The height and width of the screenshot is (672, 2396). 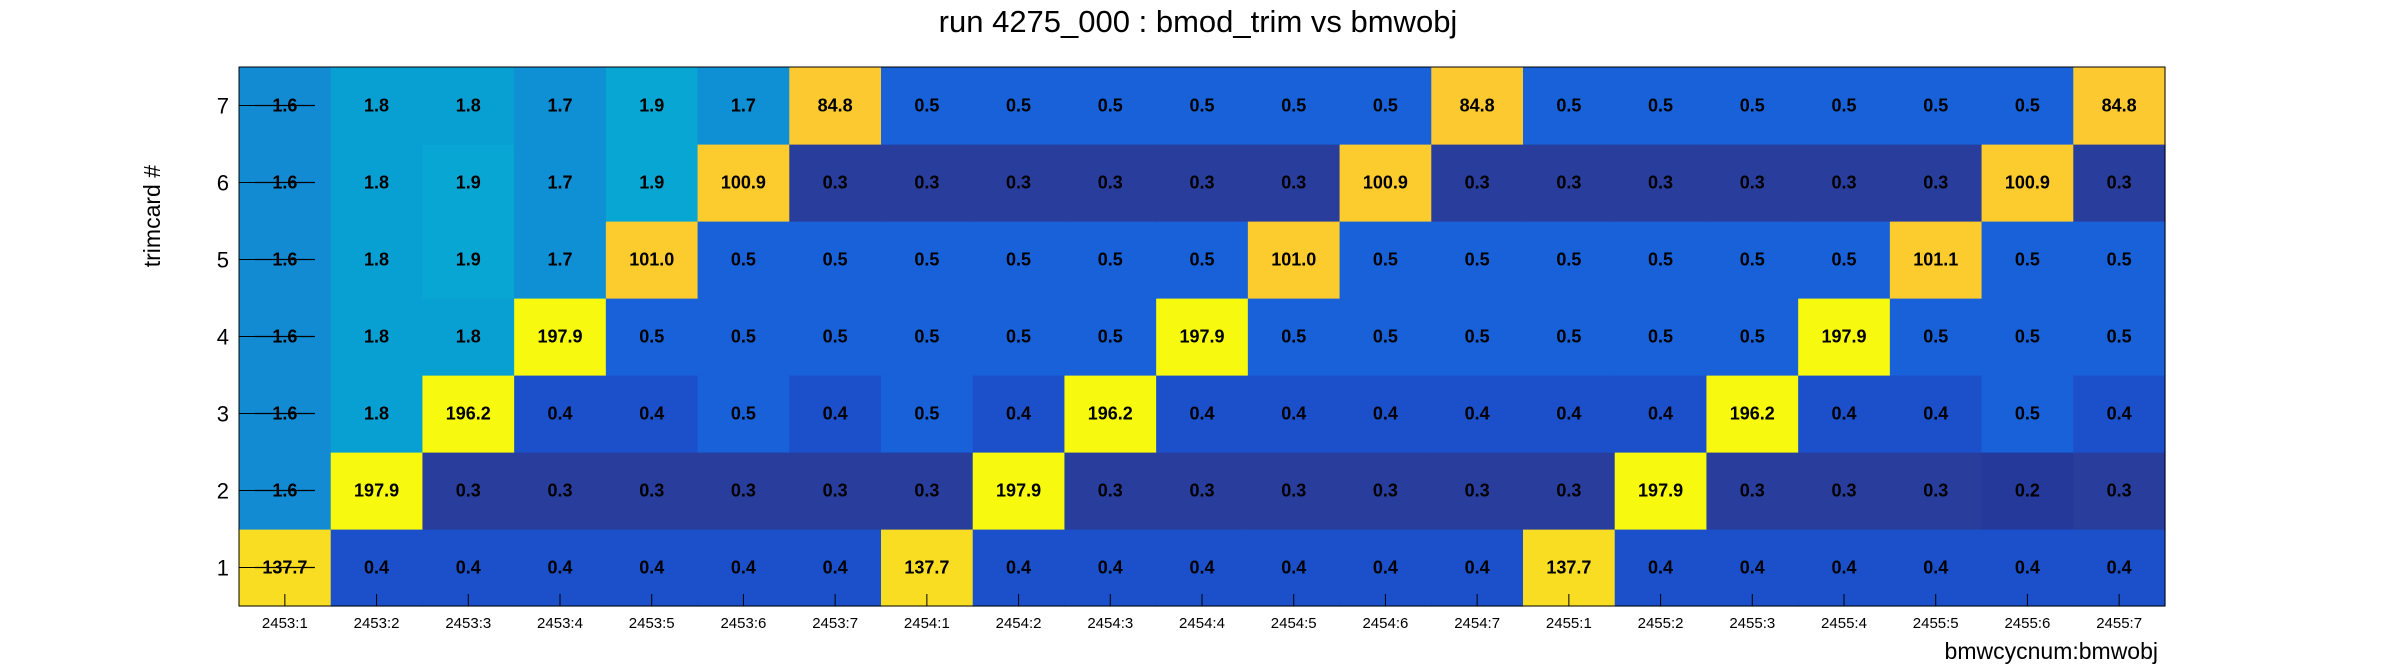 I want to click on y-tick-label: 2, so click(x=223, y=491).